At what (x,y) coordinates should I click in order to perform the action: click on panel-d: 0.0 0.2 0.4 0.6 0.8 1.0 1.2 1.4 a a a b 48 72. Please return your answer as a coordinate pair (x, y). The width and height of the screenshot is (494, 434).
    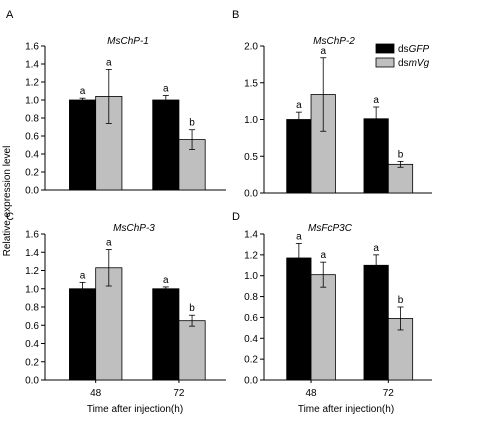
    Looking at the image, I should click on (338, 314).